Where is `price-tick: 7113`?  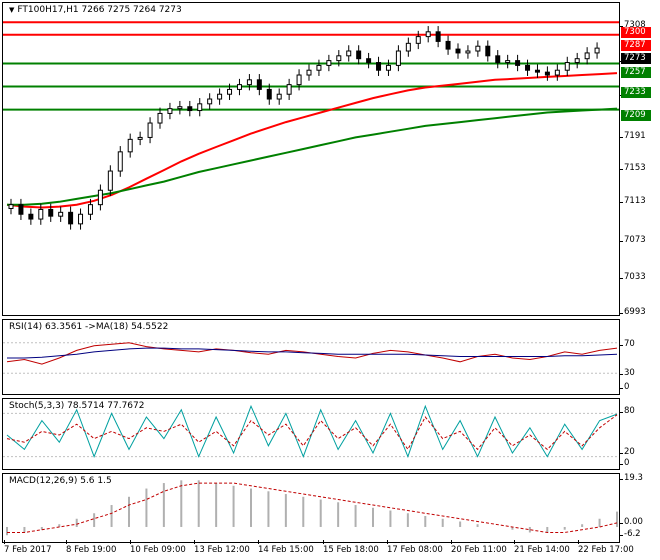
price-tick: 7113 is located at coordinates (633, 201).